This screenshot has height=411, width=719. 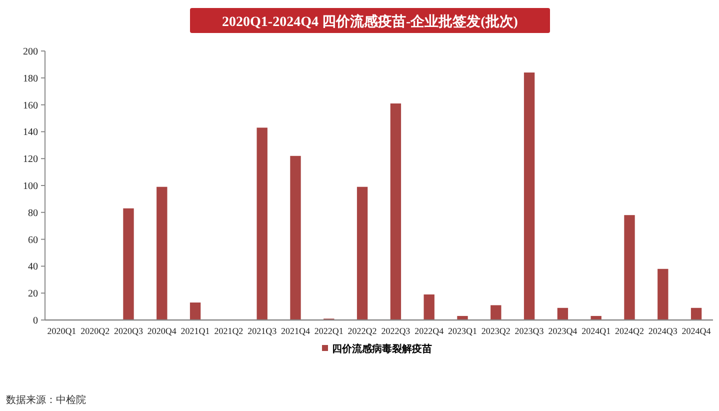 I want to click on x-tick-label: 2021Q3, so click(x=263, y=331).